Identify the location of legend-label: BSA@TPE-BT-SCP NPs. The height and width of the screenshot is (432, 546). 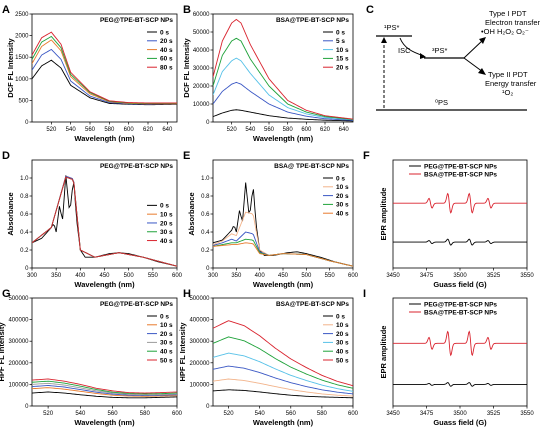
(460, 174).